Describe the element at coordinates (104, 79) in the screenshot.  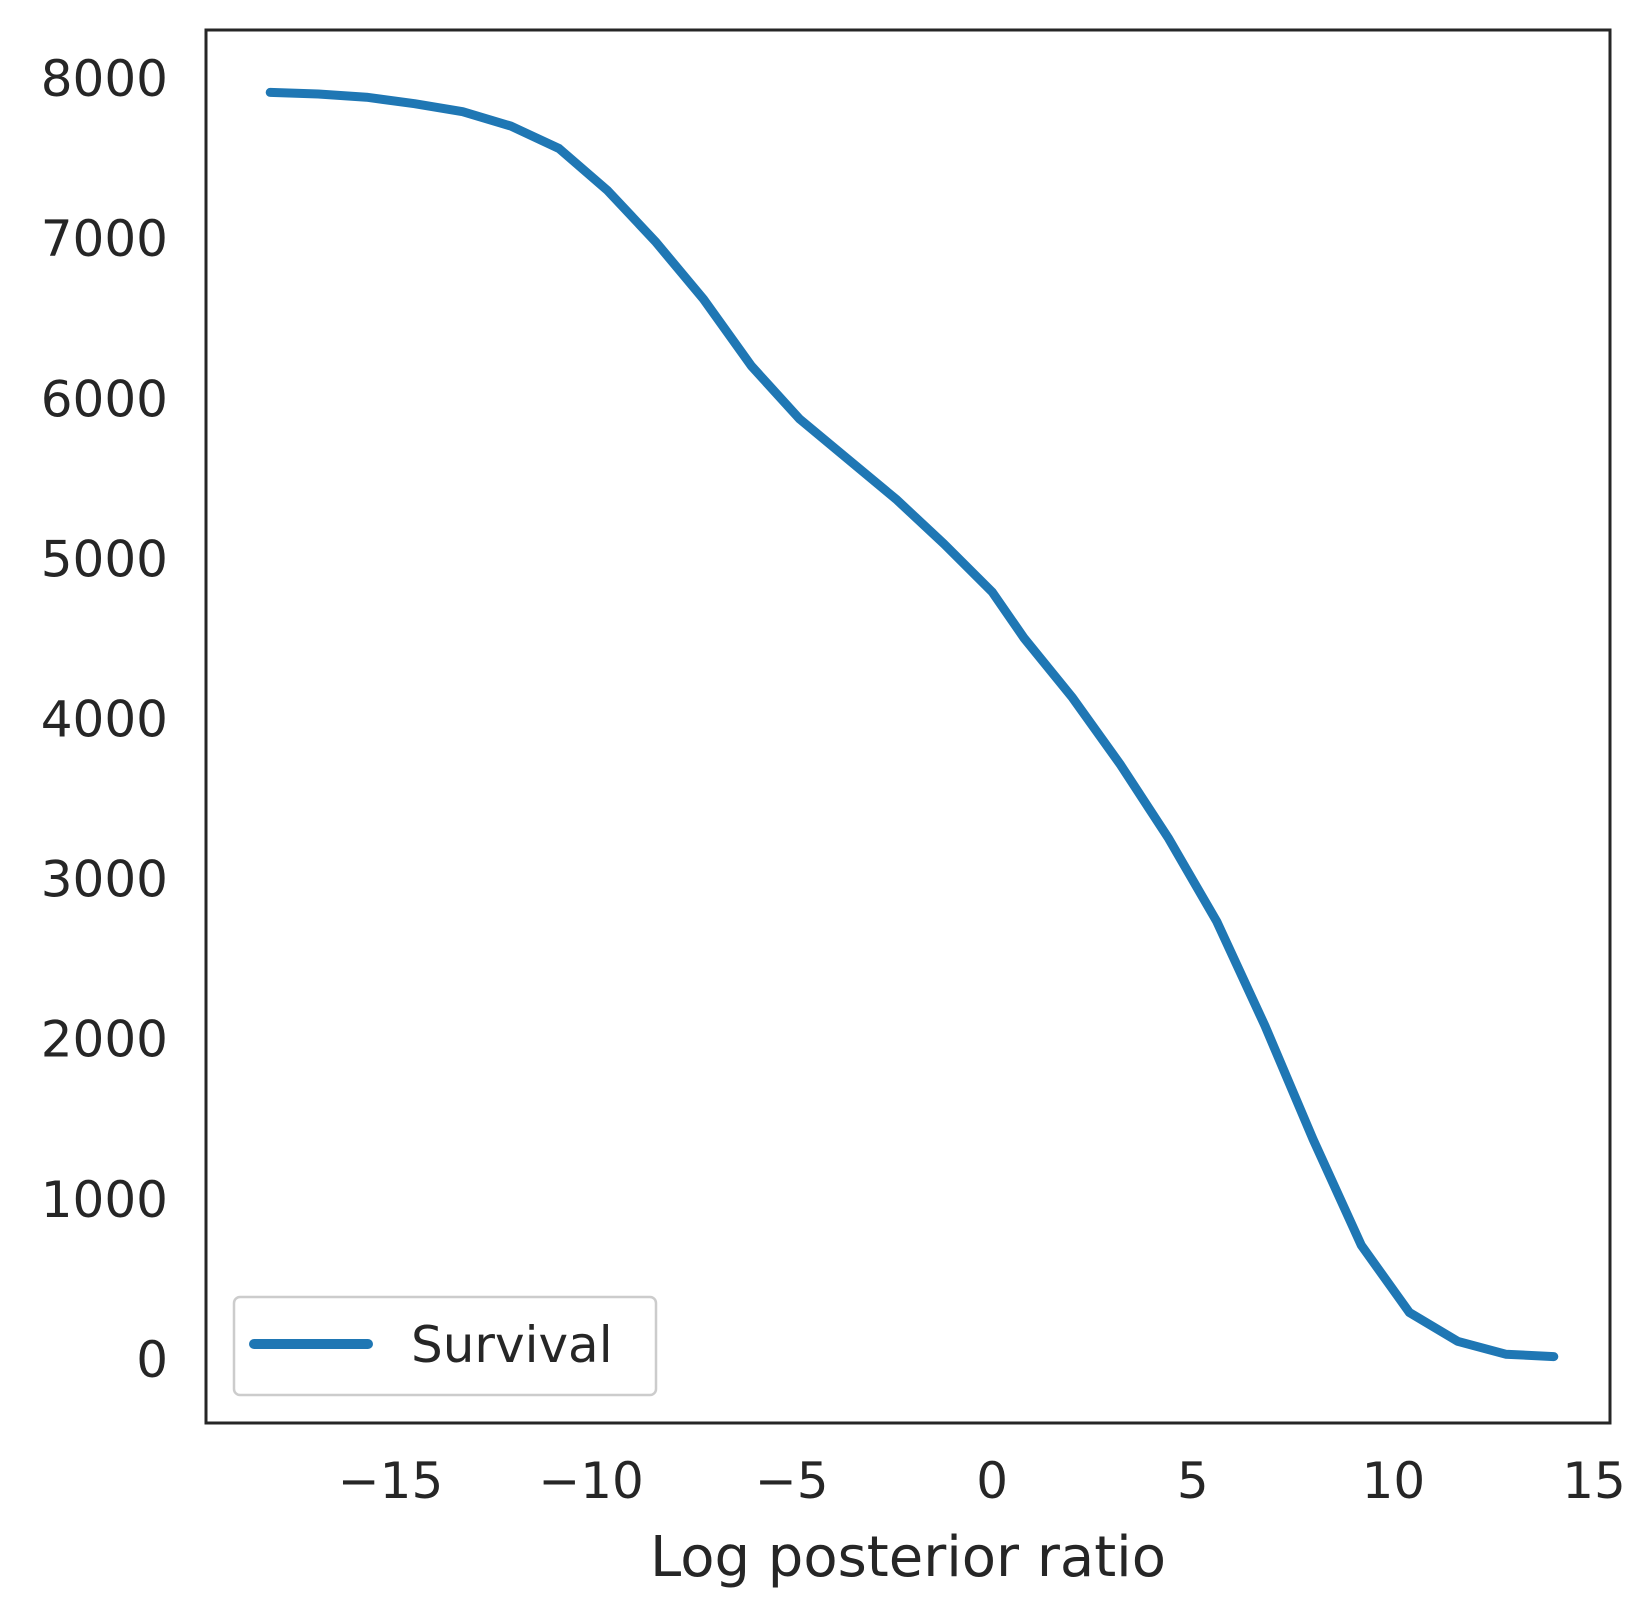
I see `y-tick-label: 8000` at that location.